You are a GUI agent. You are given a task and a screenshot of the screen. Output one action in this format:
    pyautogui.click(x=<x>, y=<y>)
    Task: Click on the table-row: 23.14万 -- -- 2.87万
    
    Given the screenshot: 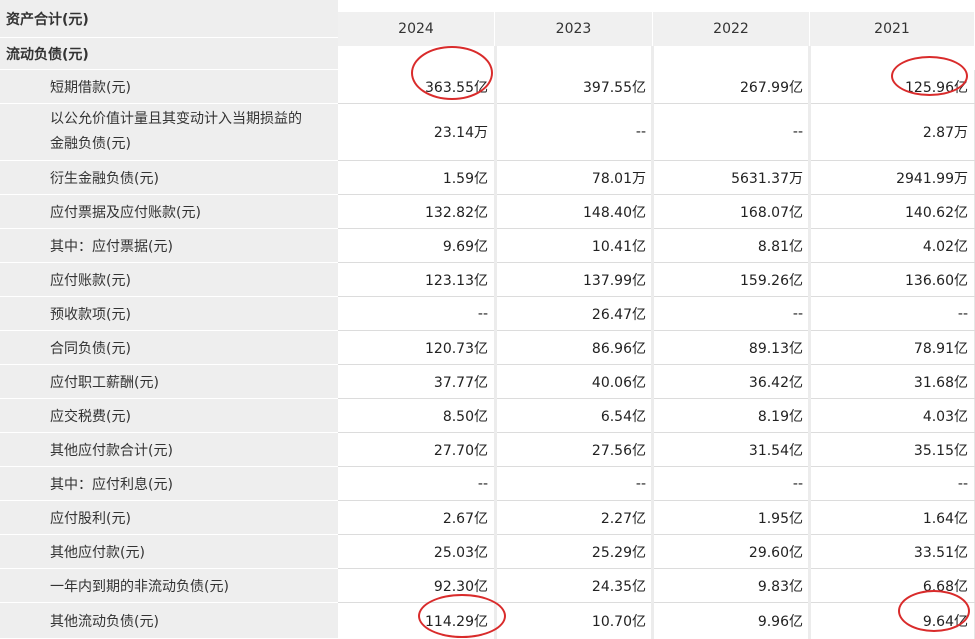 What is the action you would take?
    pyautogui.click(x=656, y=132)
    